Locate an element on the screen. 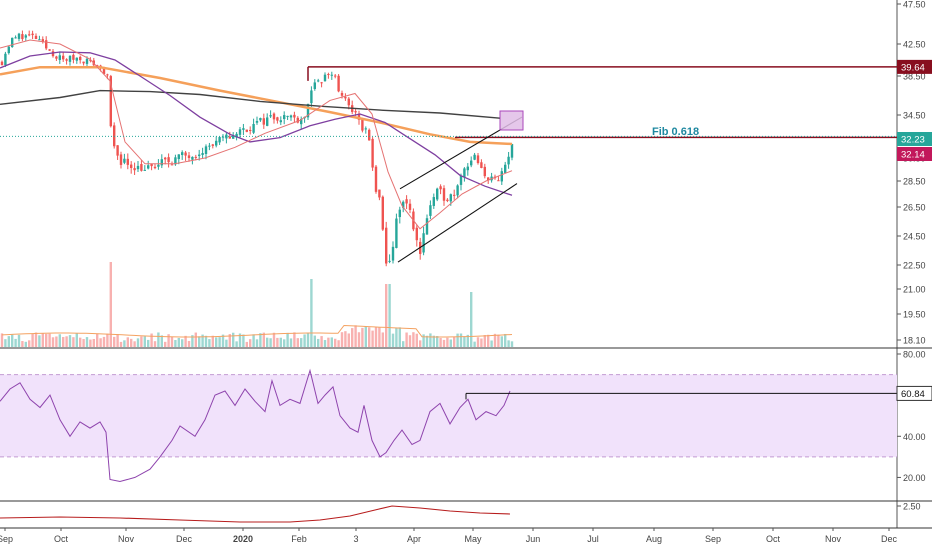 This screenshot has width=932, height=550. x-tick-label: Jul is located at coordinates (593, 539).